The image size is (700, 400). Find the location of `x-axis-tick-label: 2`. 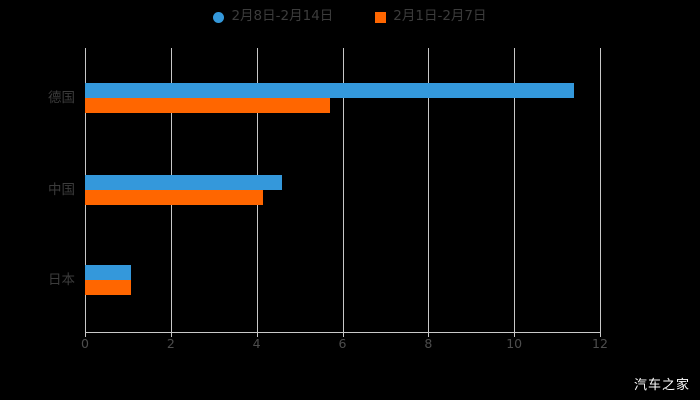

x-axis-tick-label: 2 is located at coordinates (170, 343).